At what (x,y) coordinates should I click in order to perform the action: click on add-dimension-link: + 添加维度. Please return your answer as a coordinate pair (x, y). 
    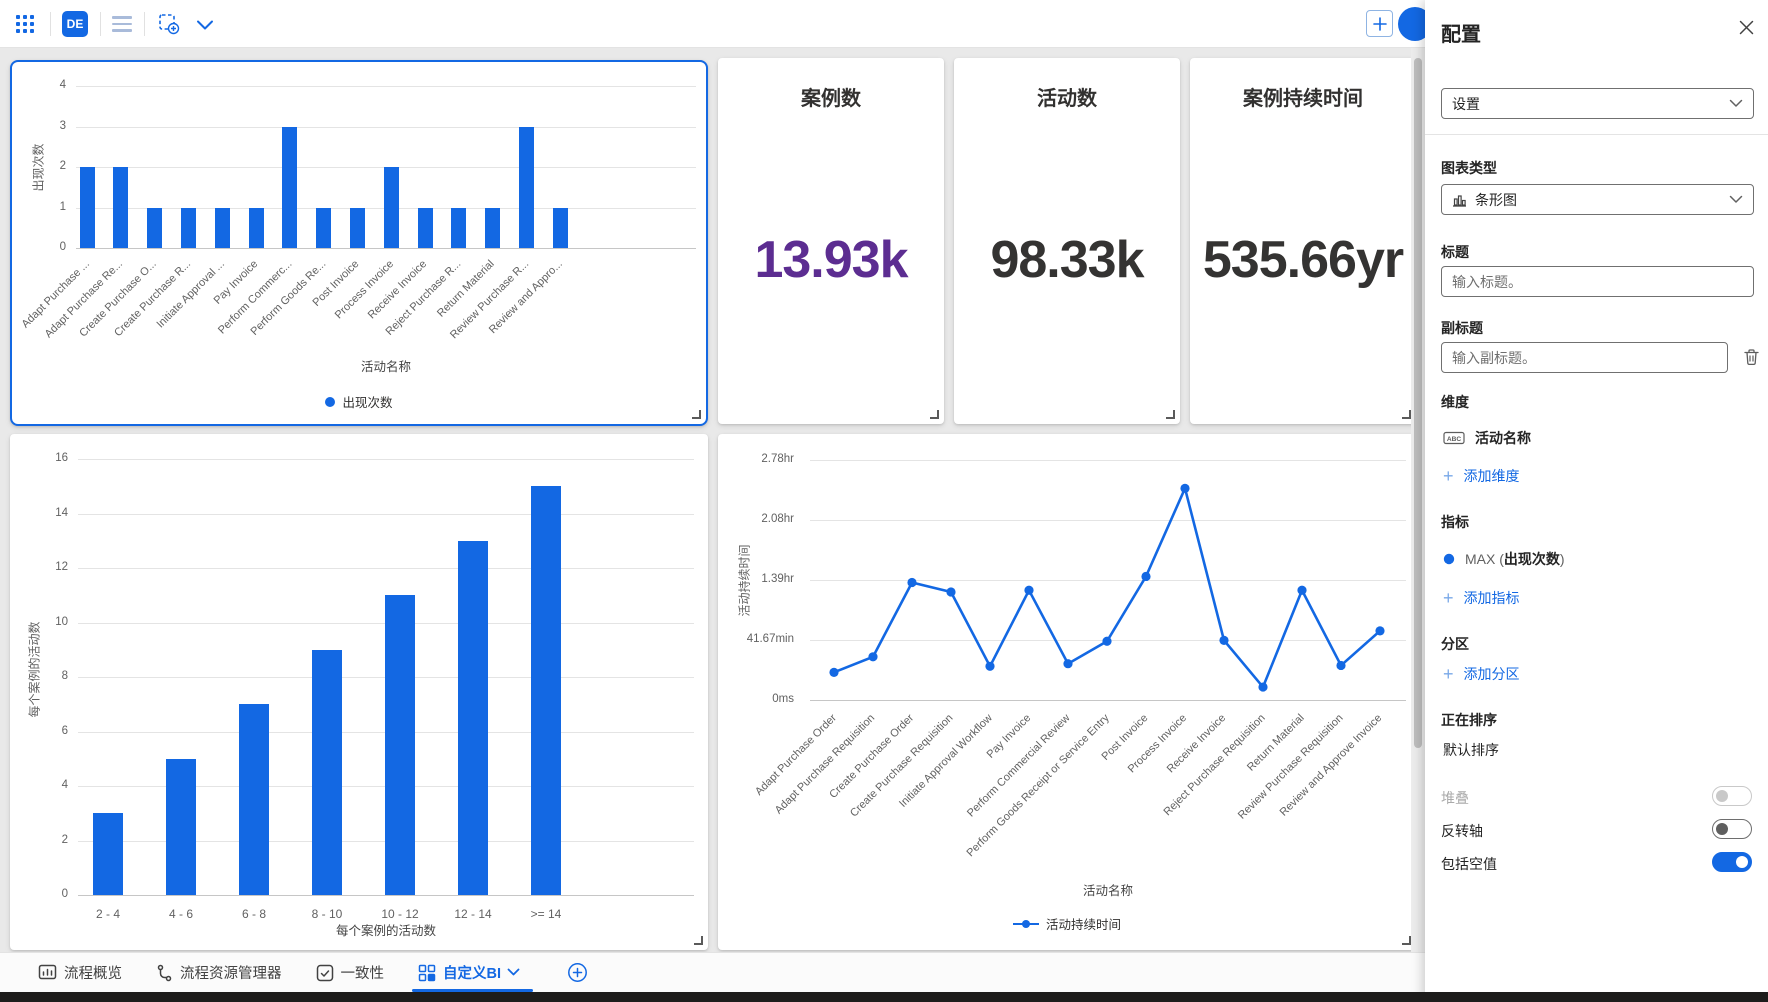
    Looking at the image, I should click on (1481, 476).